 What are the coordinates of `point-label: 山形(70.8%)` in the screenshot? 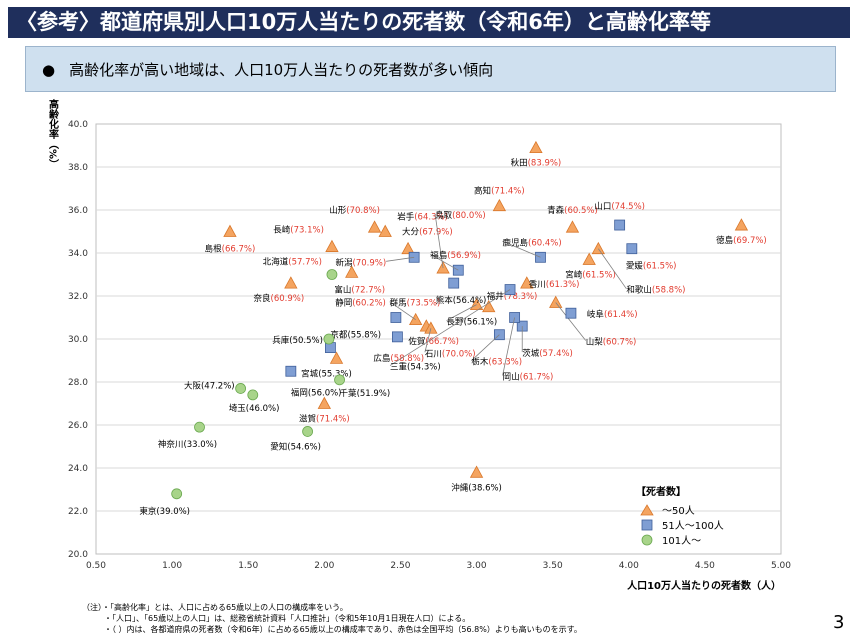 It's located at (354, 210).